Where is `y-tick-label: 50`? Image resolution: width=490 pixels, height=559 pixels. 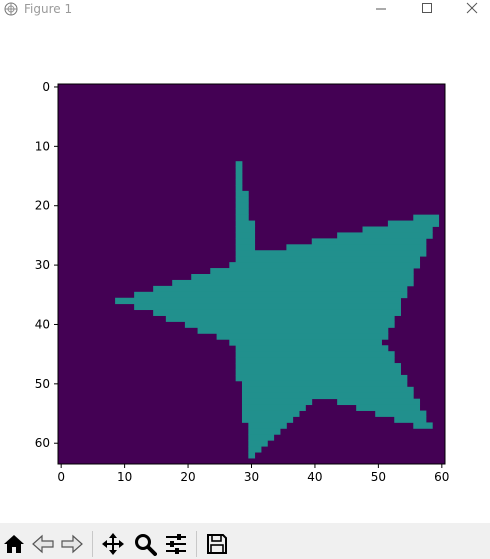
y-tick-label: 50 is located at coordinates (42, 384).